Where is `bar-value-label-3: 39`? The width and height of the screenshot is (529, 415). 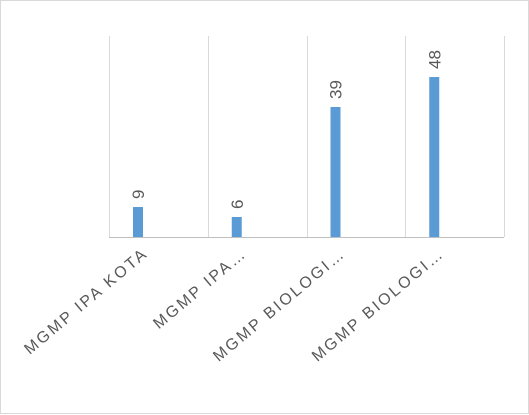
bar-value-label-3: 39 is located at coordinates (336, 89).